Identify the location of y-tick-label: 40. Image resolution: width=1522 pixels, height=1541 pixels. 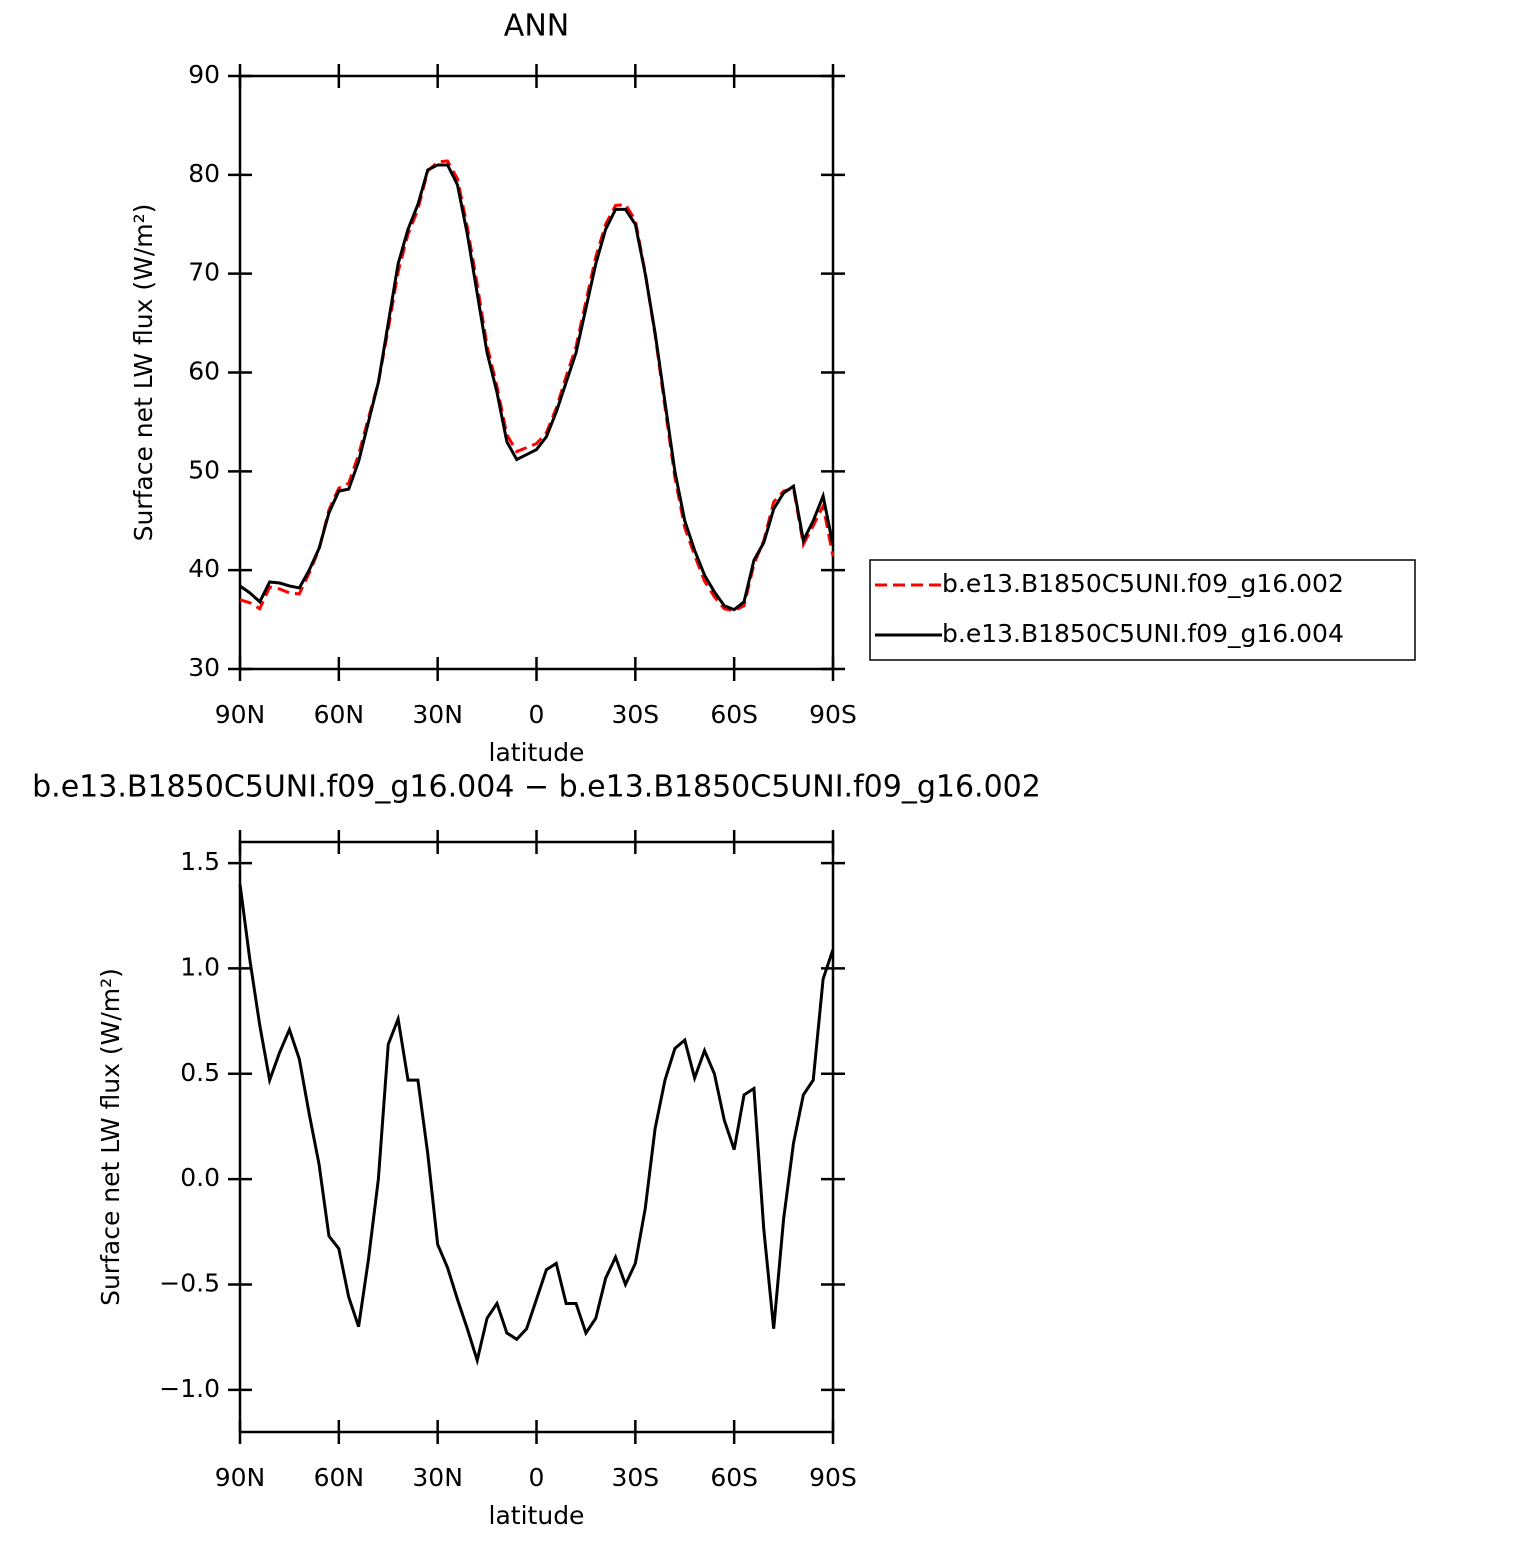
(204, 568).